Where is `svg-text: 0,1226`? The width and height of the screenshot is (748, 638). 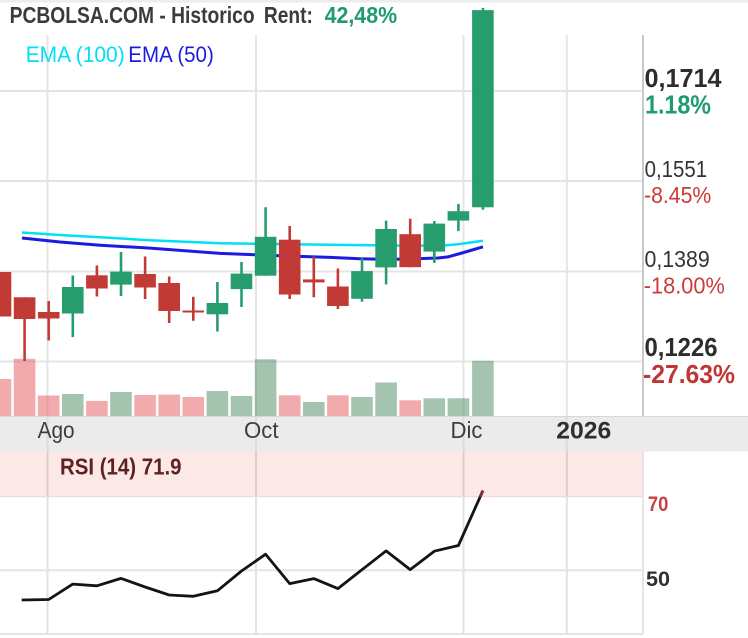
svg-text: 0,1226 is located at coordinates (681, 347).